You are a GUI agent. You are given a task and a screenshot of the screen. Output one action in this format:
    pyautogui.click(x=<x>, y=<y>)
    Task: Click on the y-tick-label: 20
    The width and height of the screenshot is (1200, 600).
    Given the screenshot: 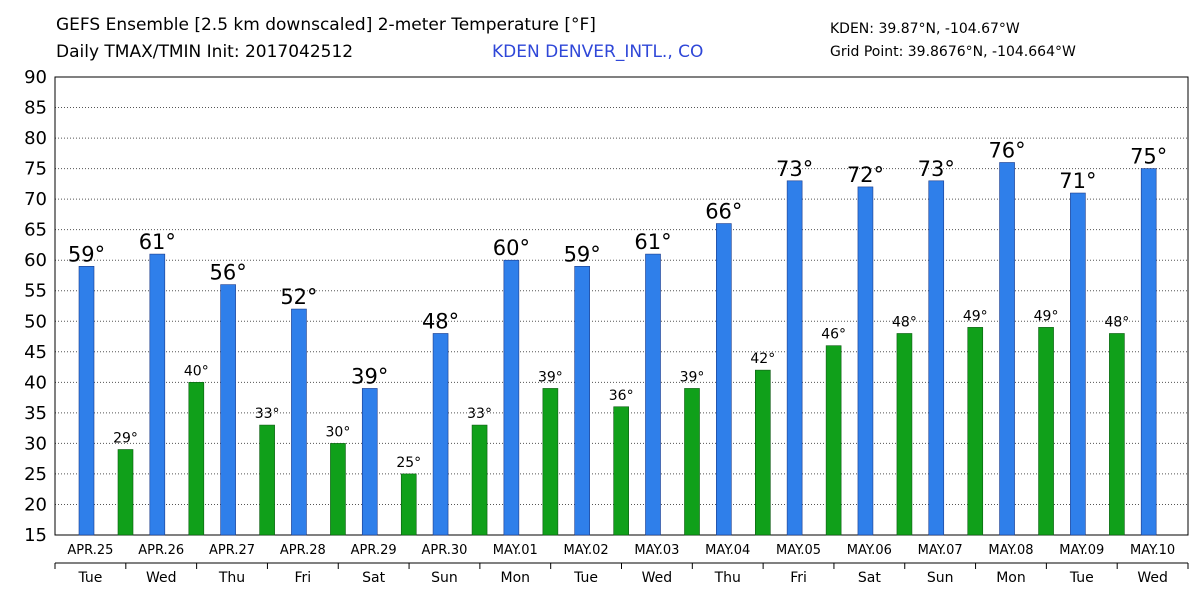 What is the action you would take?
    pyautogui.click(x=35, y=504)
    